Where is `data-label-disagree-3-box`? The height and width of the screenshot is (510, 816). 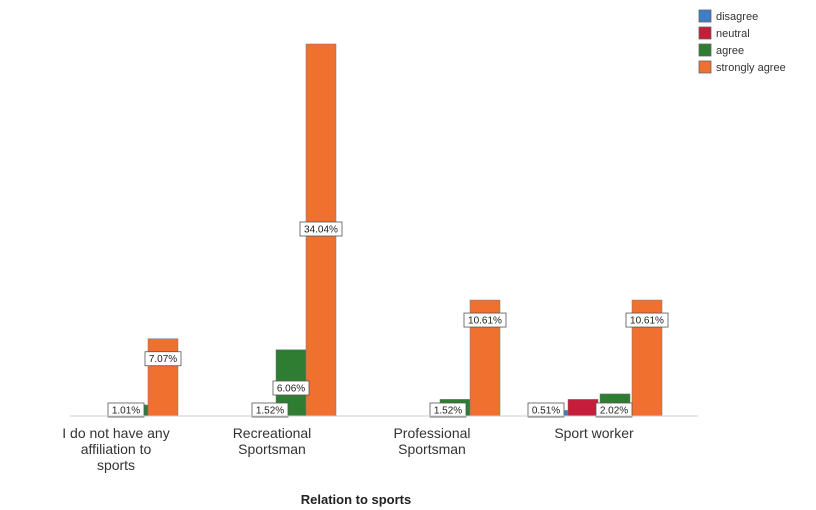 data-label-disagree-3-box is located at coordinates (546, 410).